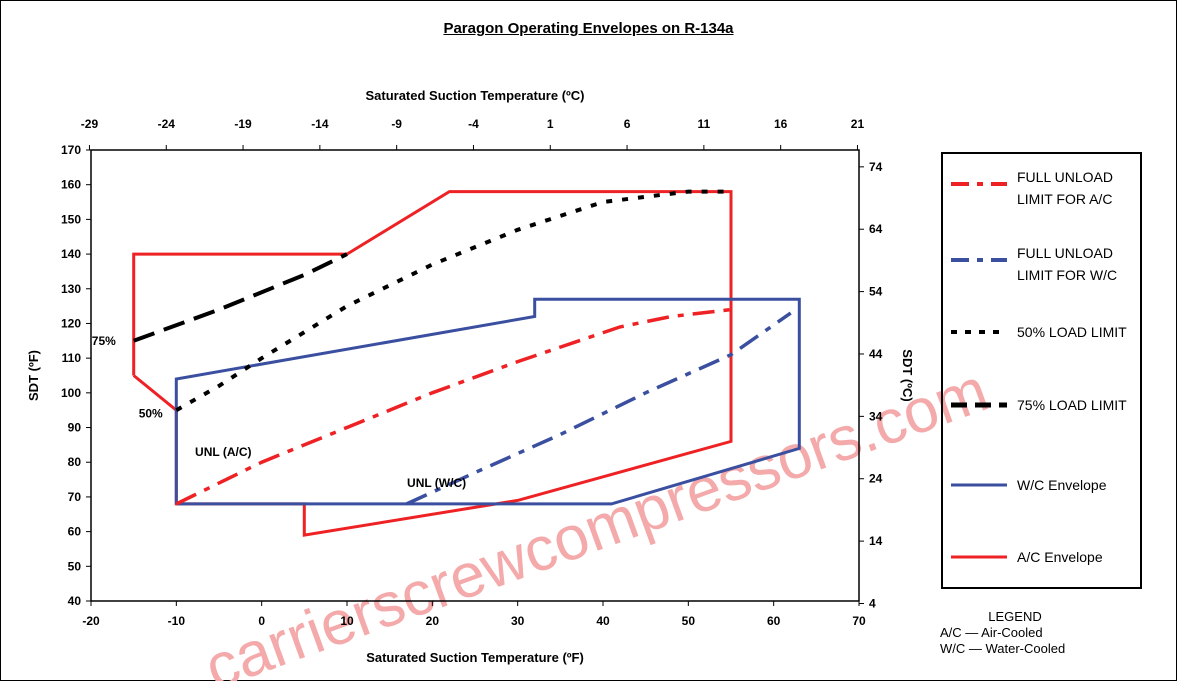 The height and width of the screenshot is (681, 1177). What do you see at coordinates (71, 185) in the screenshot?
I see `y-tick-label: 160` at bounding box center [71, 185].